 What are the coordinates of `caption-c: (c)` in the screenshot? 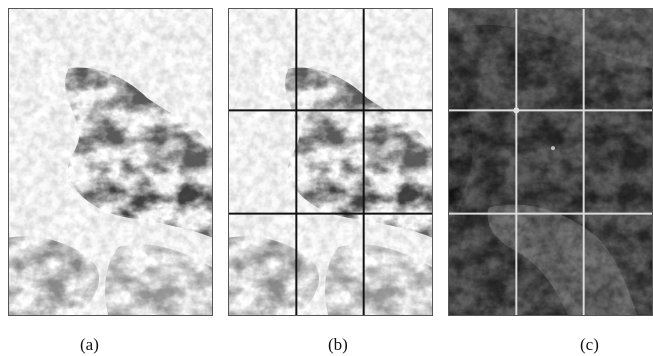 It's located at (589, 344).